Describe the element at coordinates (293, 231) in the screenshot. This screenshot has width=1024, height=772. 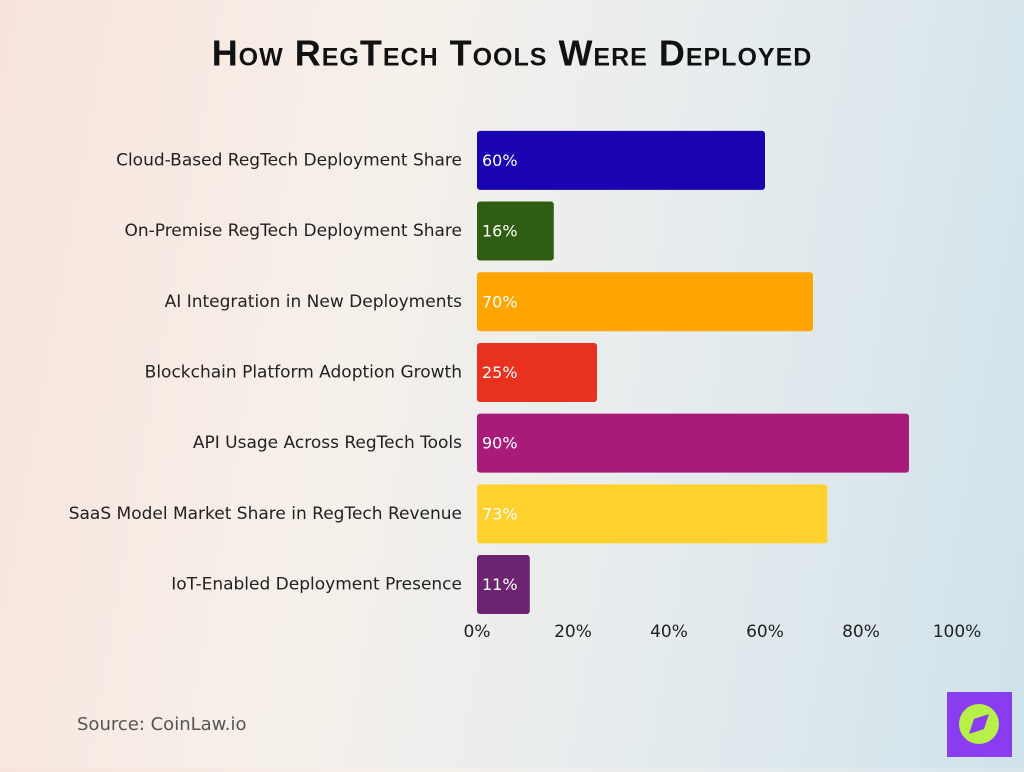
I see `y-tick-label: On-Premise RegTech Deployment Share` at that location.